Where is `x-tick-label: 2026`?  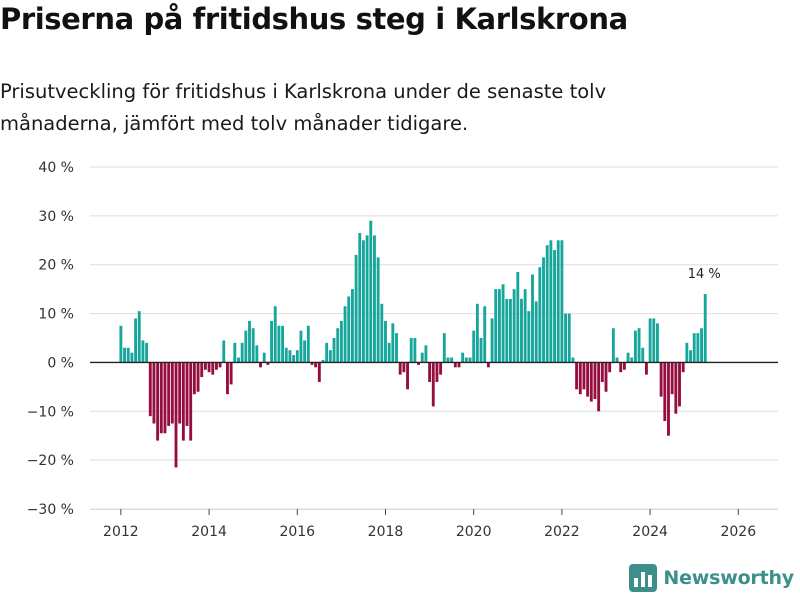 x-tick-label: 2026 is located at coordinates (738, 532).